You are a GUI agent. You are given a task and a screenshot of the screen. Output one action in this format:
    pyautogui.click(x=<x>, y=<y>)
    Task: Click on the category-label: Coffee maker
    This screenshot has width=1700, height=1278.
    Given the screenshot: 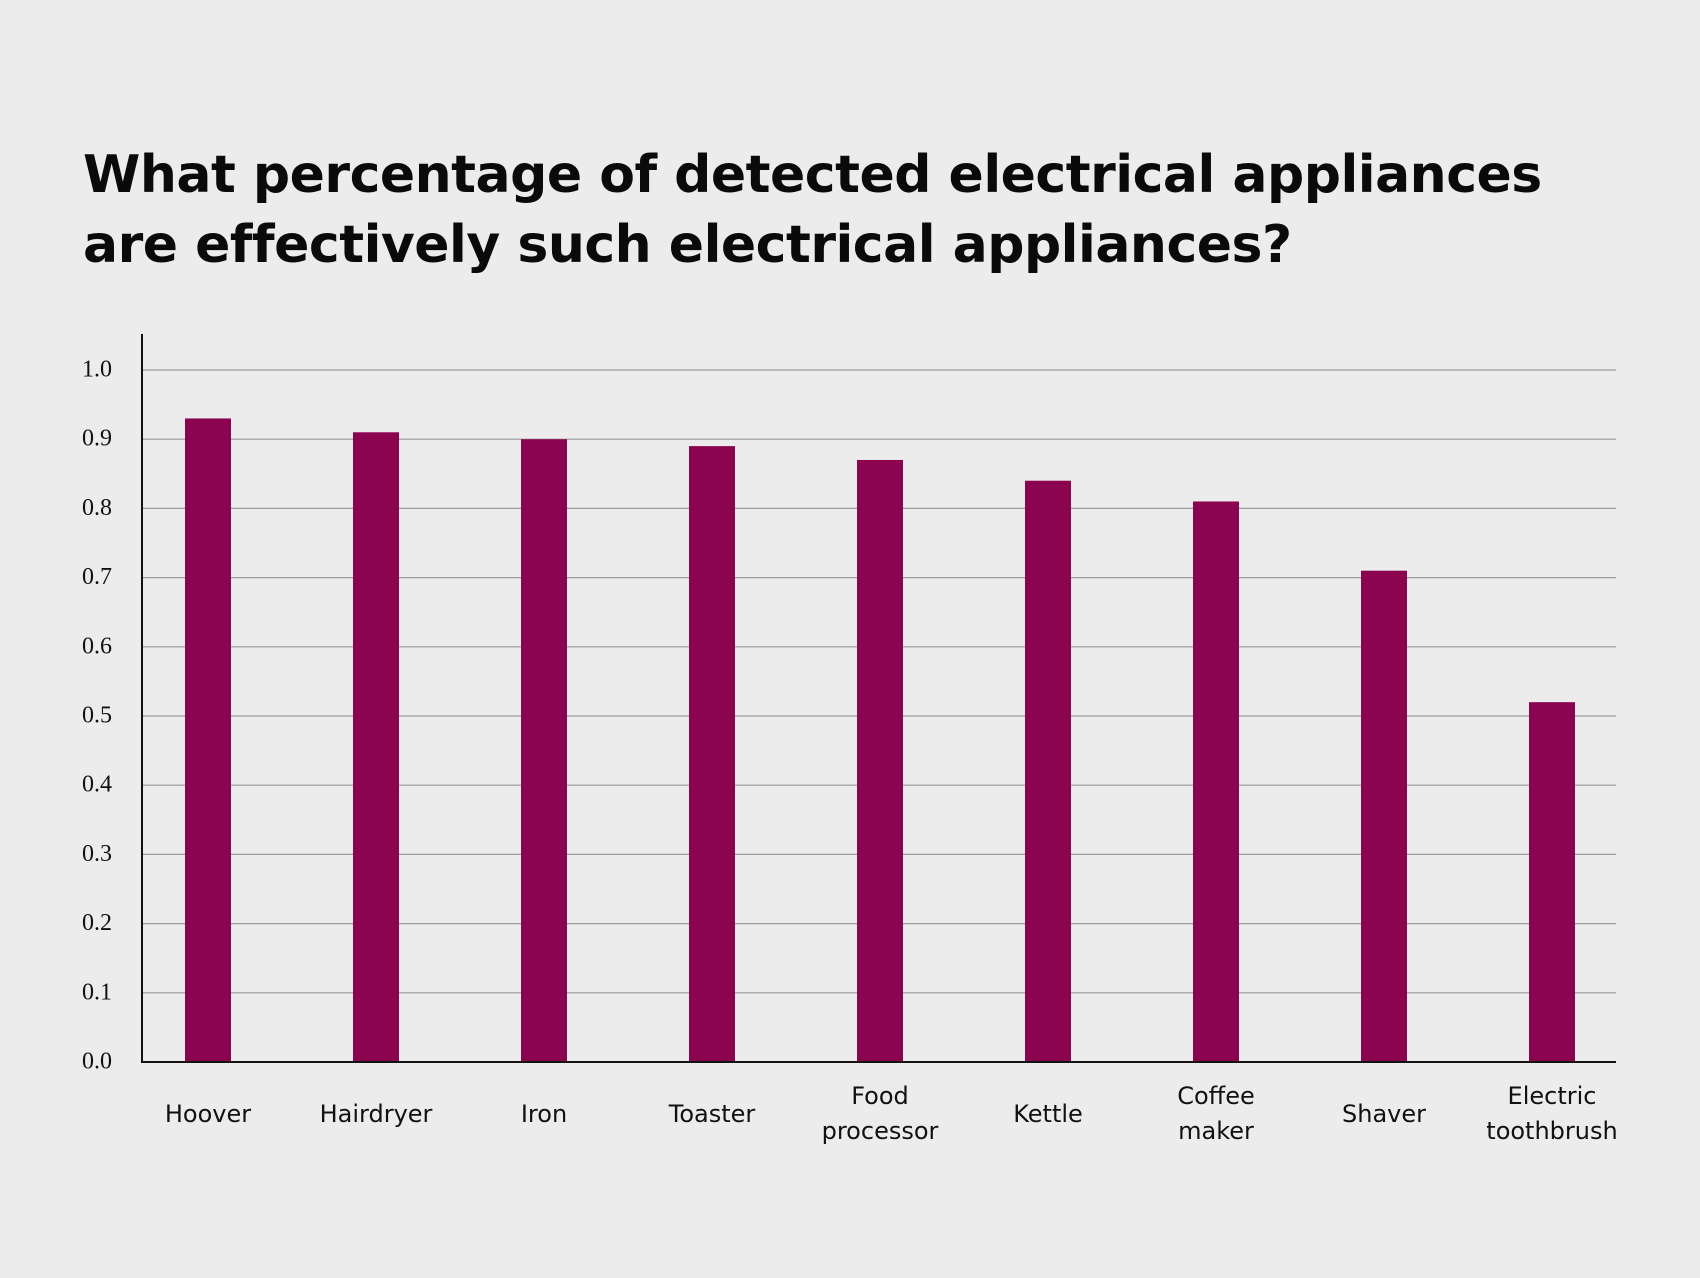 What is the action you would take?
    pyautogui.click(x=1216, y=1113)
    